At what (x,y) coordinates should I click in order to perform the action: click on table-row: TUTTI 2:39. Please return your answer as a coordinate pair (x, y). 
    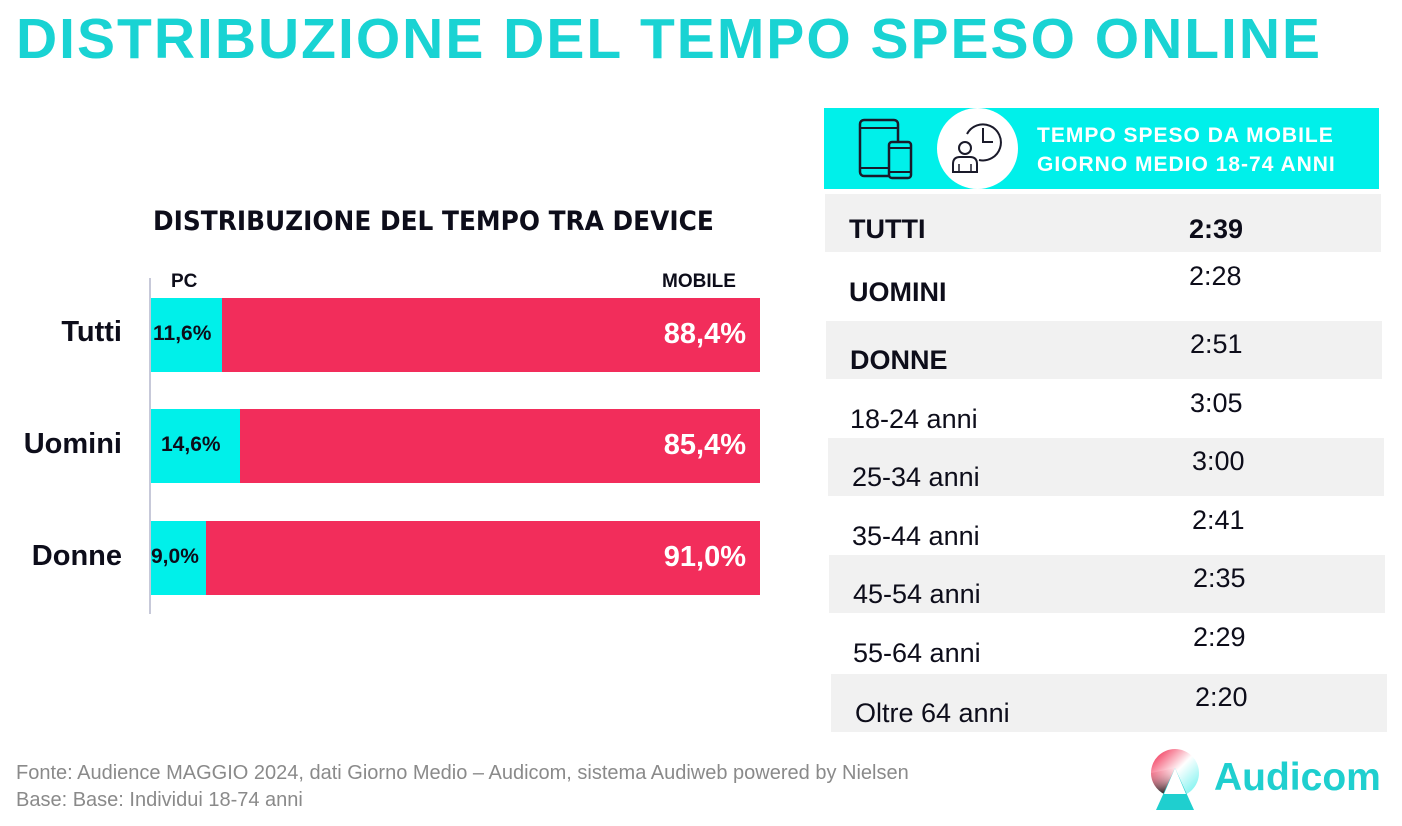
    Looking at the image, I should click on (1103, 223).